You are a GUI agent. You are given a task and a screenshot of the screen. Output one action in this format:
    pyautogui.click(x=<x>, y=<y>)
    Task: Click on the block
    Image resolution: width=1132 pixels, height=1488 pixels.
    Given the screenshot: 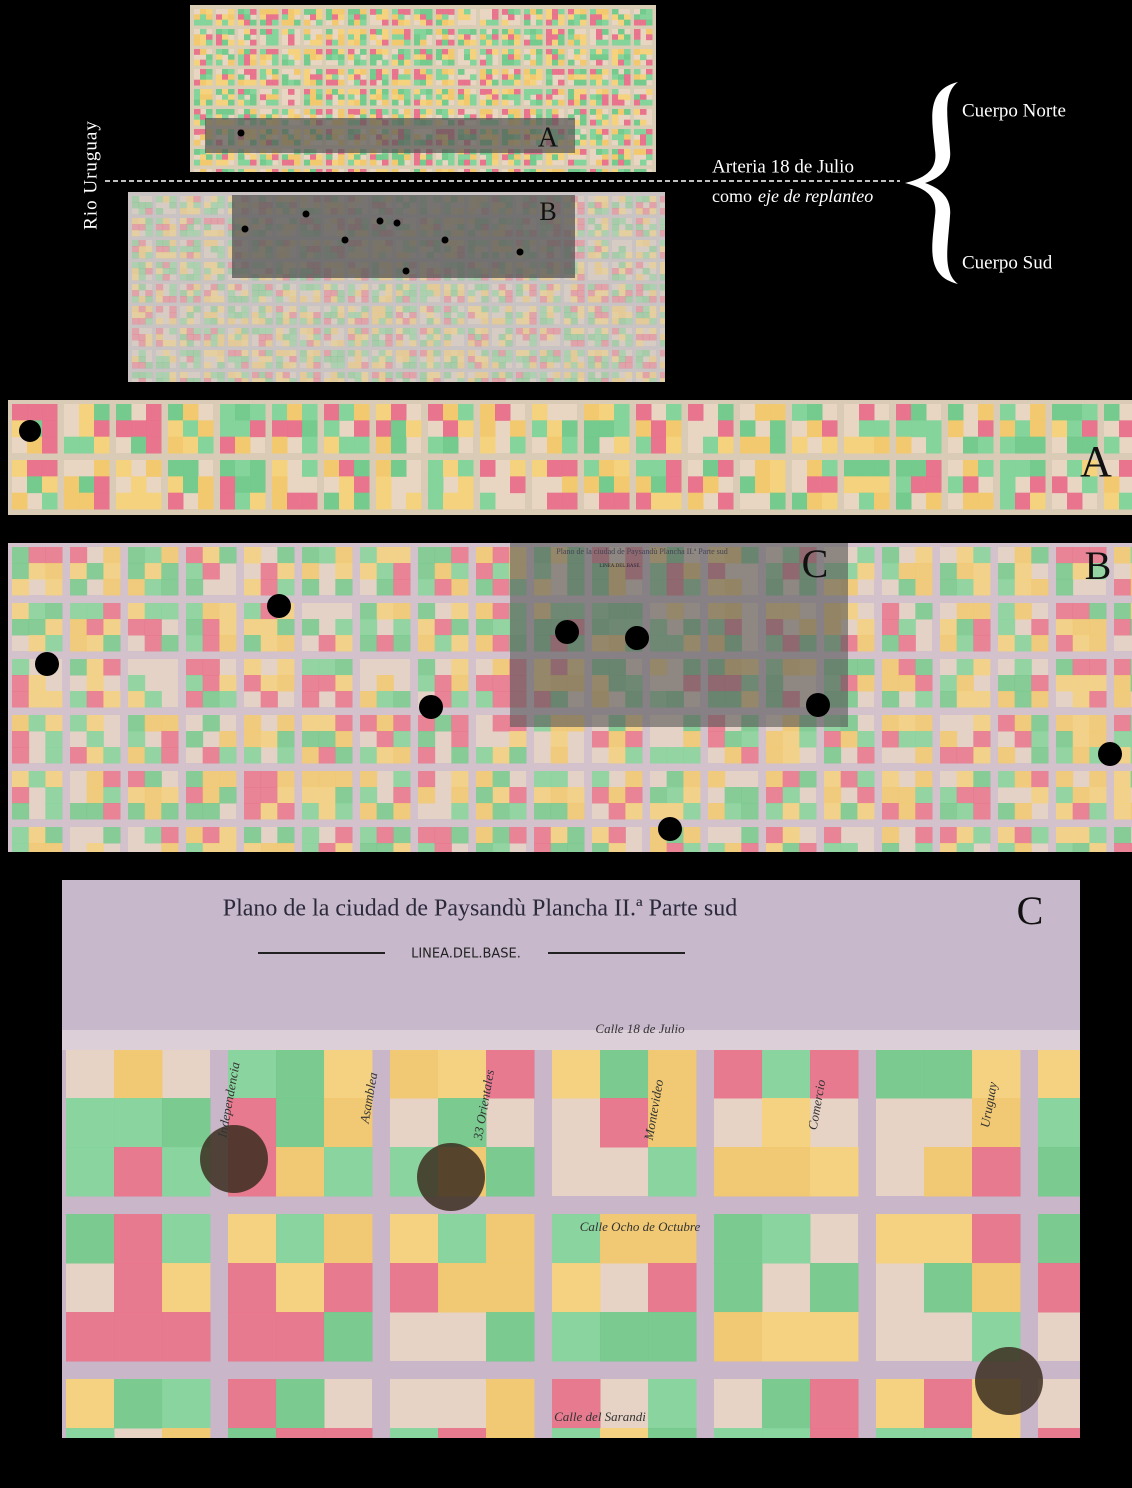 What is the action you would take?
    pyautogui.click(x=310, y=337)
    